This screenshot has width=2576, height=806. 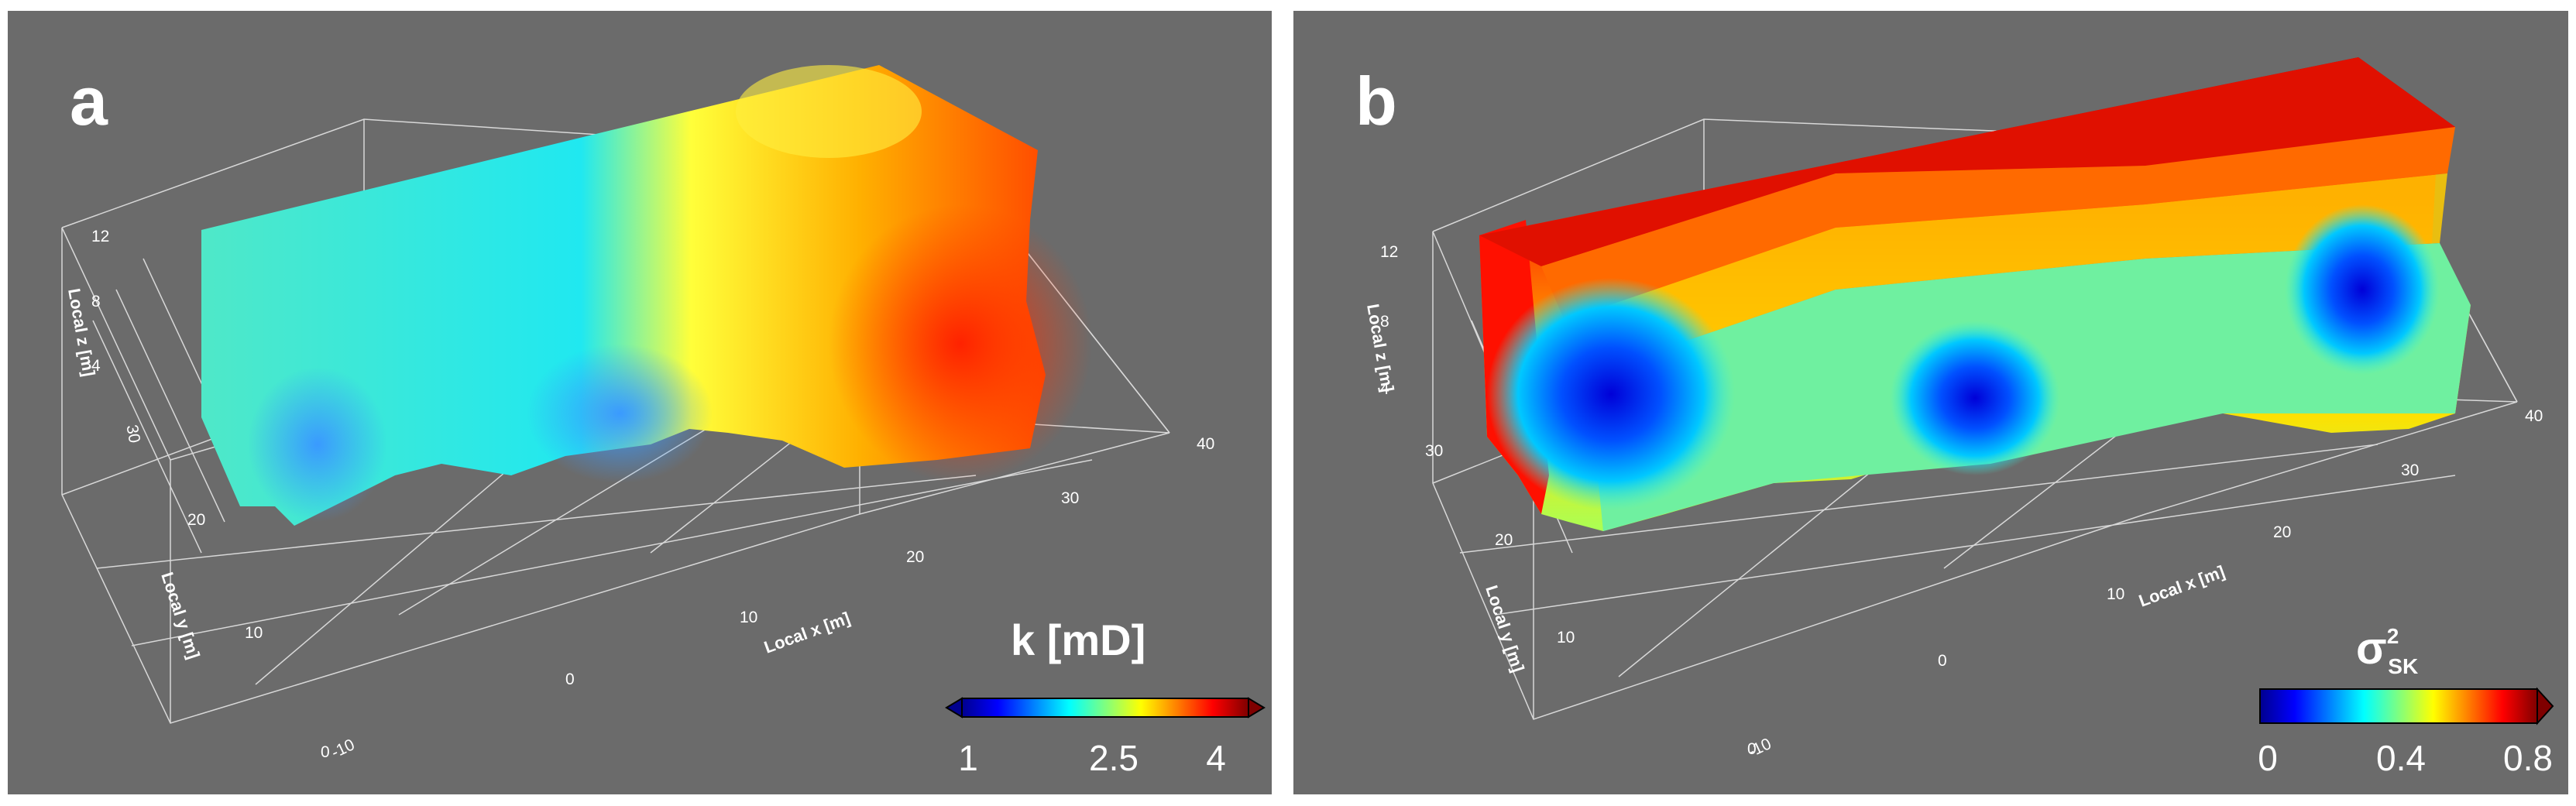 What do you see at coordinates (89, 101) in the screenshot?
I see `panel-letter-a: a` at bounding box center [89, 101].